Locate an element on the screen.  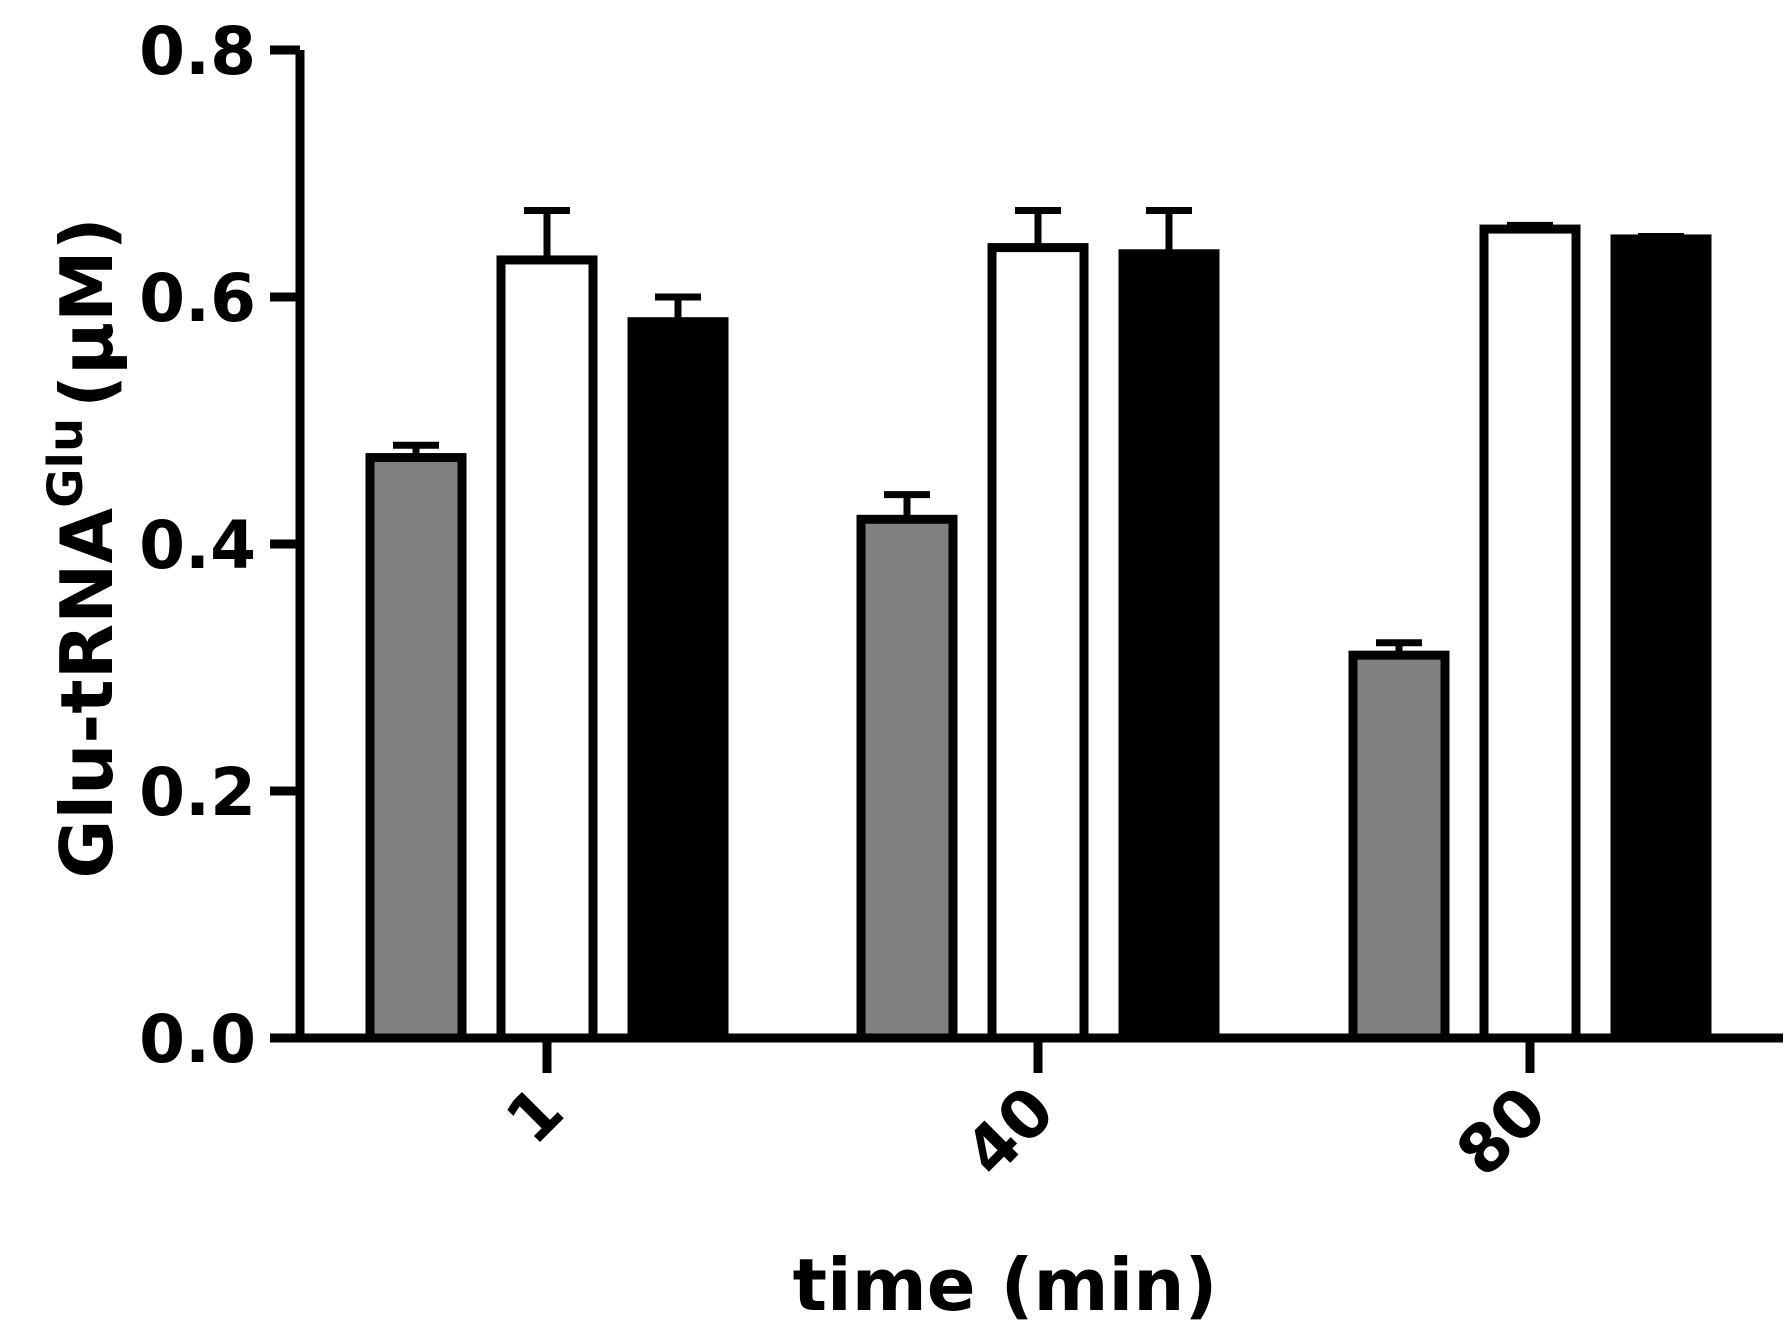
y-axis-label: Glu-tRNAGlu (μM) is located at coordinates (83, 547).